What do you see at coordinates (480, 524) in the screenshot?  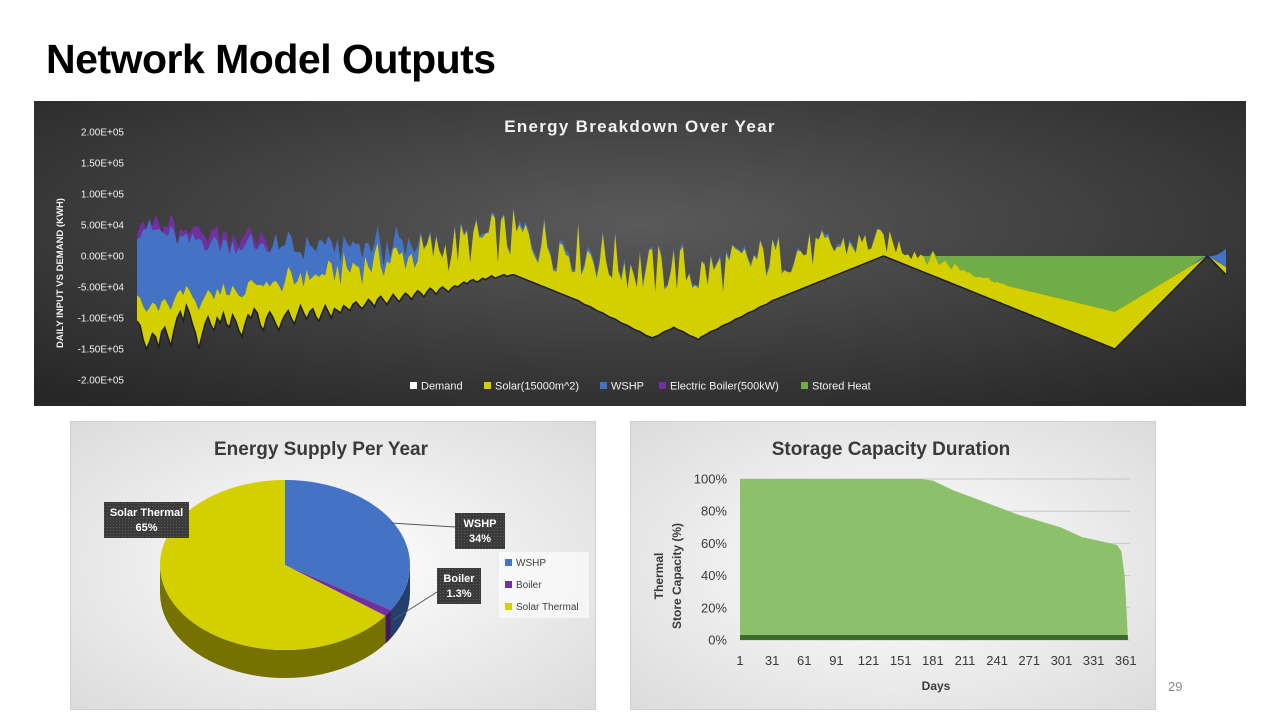 I see `data-label-category: WSHP` at bounding box center [480, 524].